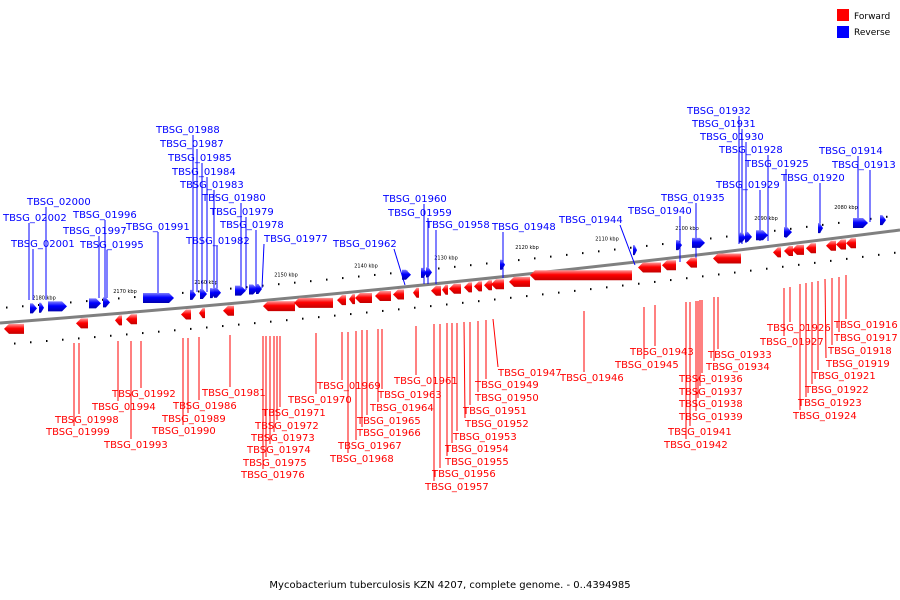 Image resolution: width=900 pixels, height=600 pixels. What do you see at coordinates (278, 450) in the screenshot?
I see `gene-label: TBSG_01974` at bounding box center [278, 450].